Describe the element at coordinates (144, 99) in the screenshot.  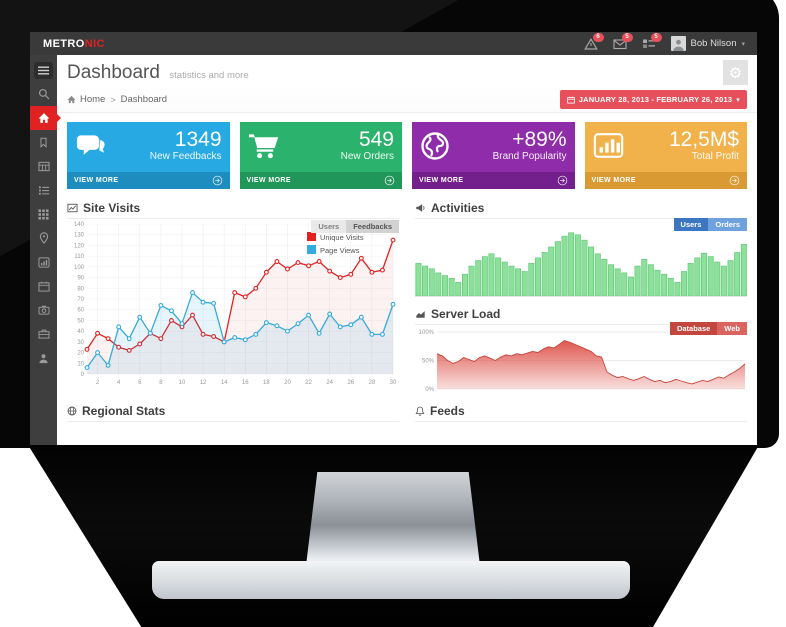
I see `breadcrumb-current: Dashboard` at that location.